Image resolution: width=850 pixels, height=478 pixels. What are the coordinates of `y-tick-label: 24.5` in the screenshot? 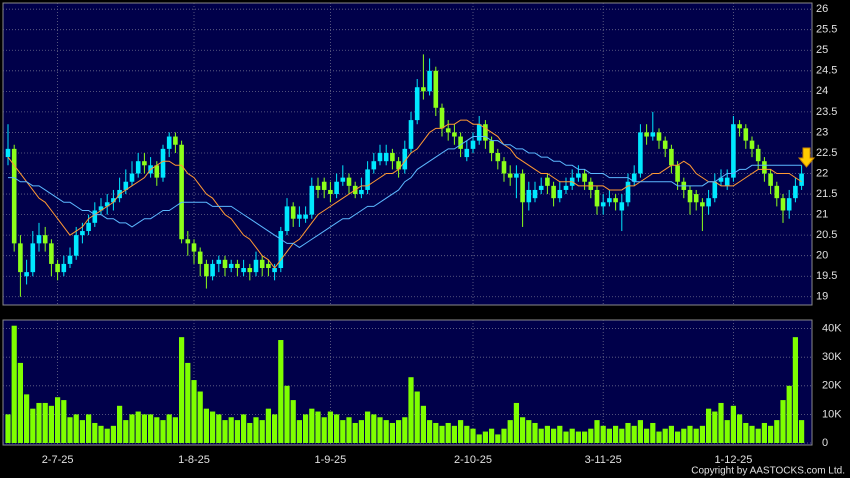 It's located at (826, 71).